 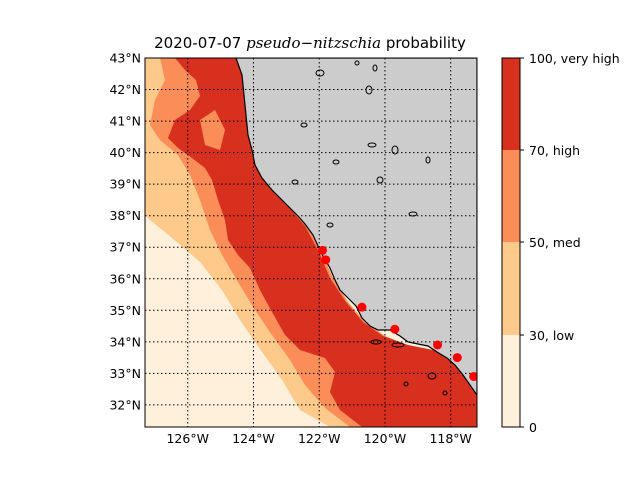 What do you see at coordinates (125, 58) in the screenshot?
I see `lat-tick-label: 43°N` at bounding box center [125, 58].